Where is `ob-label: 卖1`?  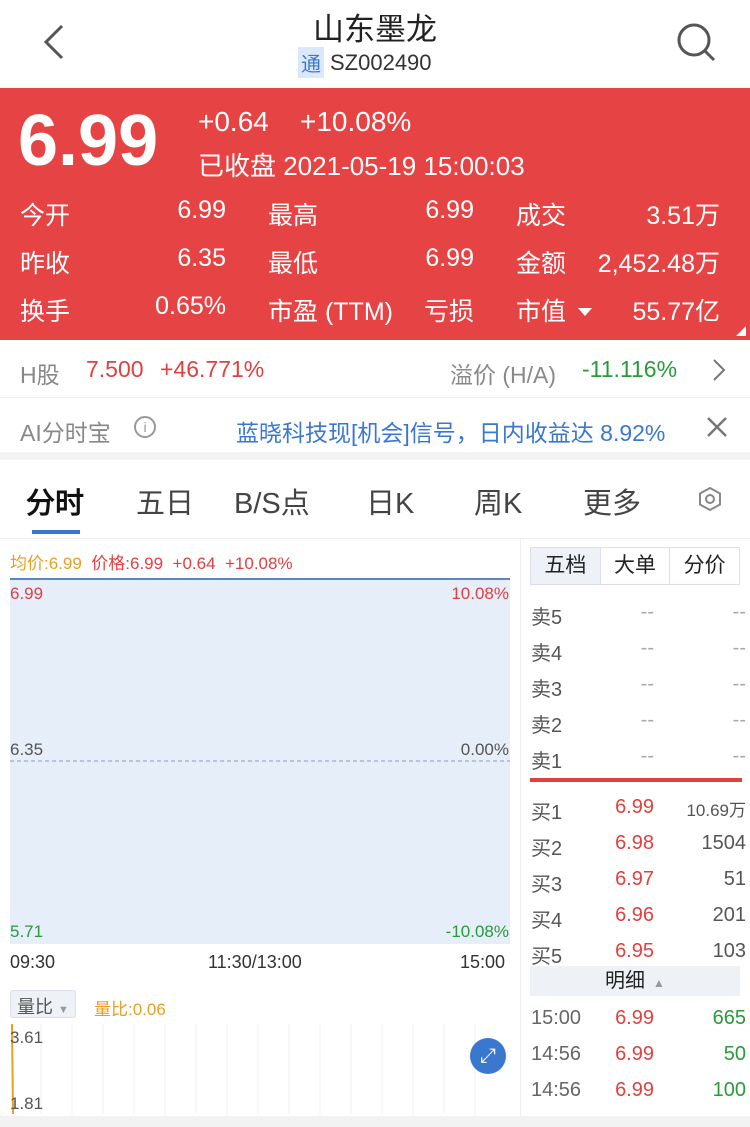
ob-label: 卖1 is located at coordinates (547, 762).